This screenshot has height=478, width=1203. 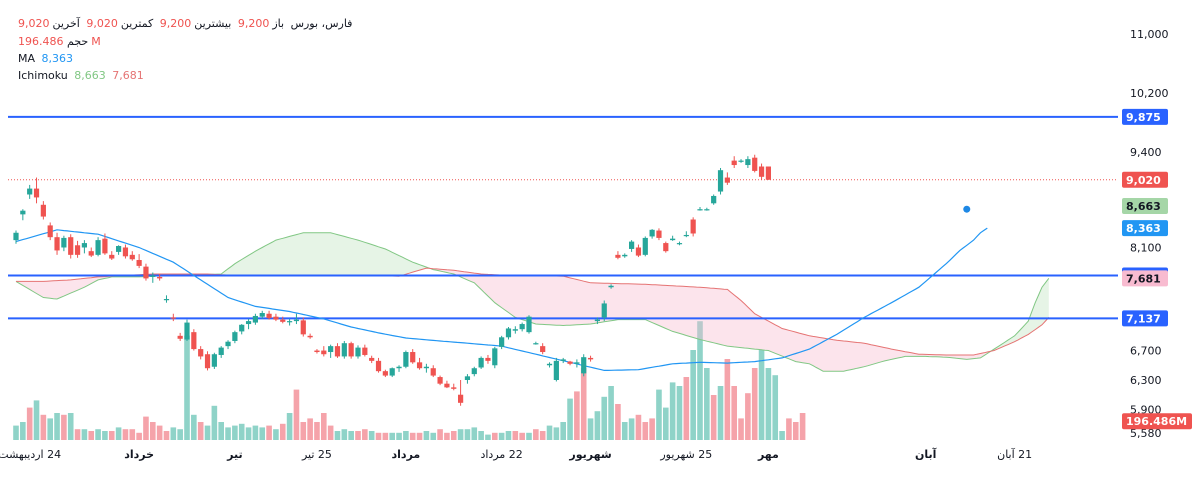 I want to click on price-tick-label: 6,700, so click(x=1146, y=351).